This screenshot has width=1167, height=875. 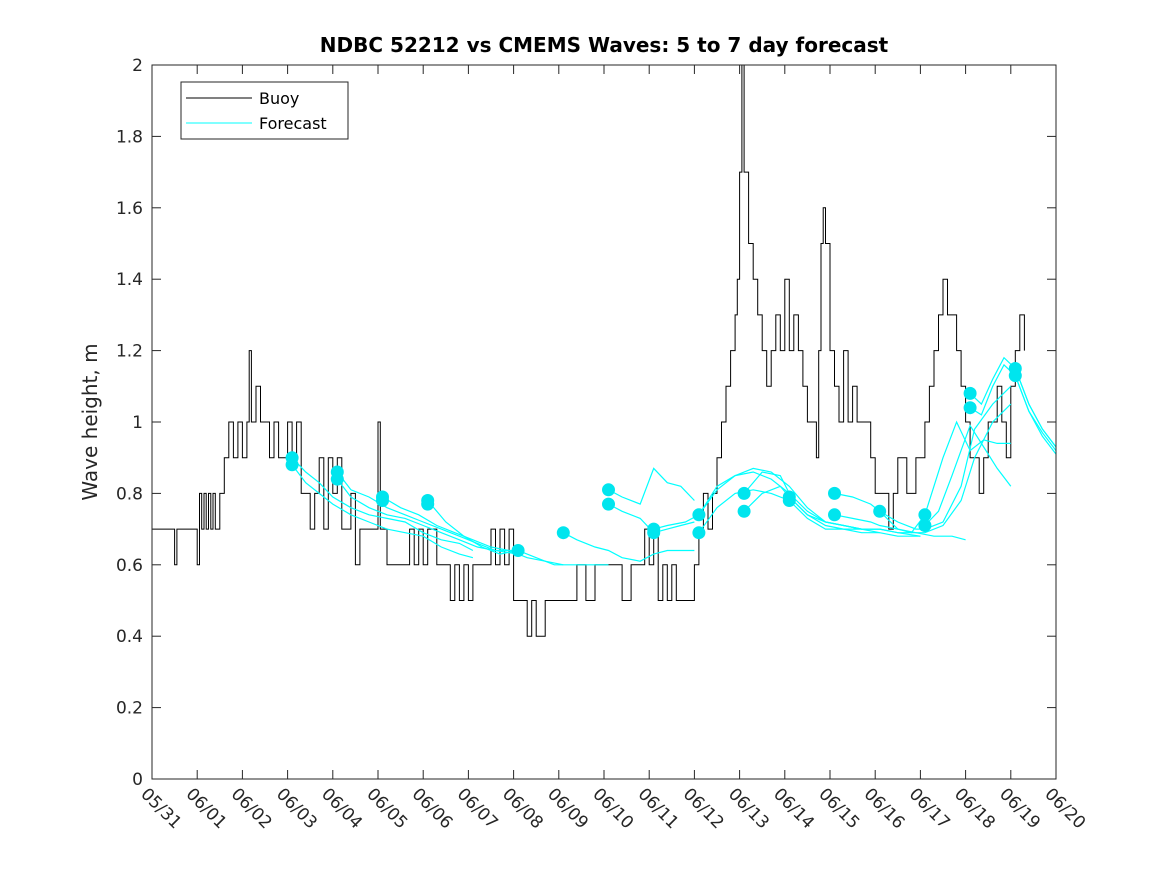 What do you see at coordinates (137, 423) in the screenshot?
I see `ytick-label-5: 1` at bounding box center [137, 423].